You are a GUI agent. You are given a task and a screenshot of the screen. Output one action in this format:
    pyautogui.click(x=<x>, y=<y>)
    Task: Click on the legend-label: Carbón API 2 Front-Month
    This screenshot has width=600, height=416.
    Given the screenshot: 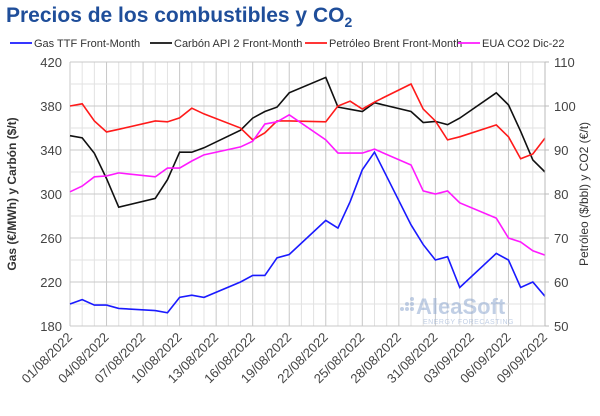 What is the action you would take?
    pyautogui.click(x=238, y=44)
    